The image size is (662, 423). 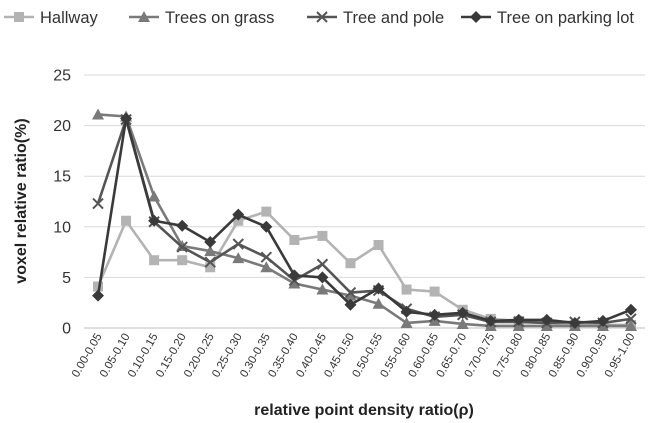 I want to click on legend-item-tree-on-parking-lot: Tree on parking lot, so click(x=547, y=18).